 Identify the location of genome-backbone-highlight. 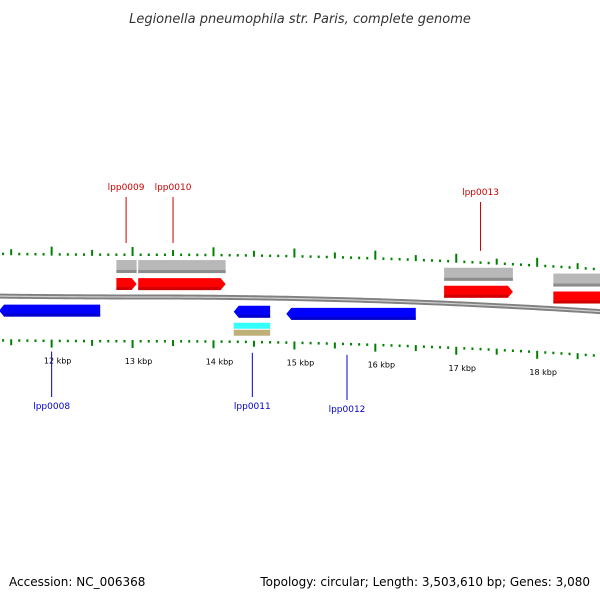
(300, 304).